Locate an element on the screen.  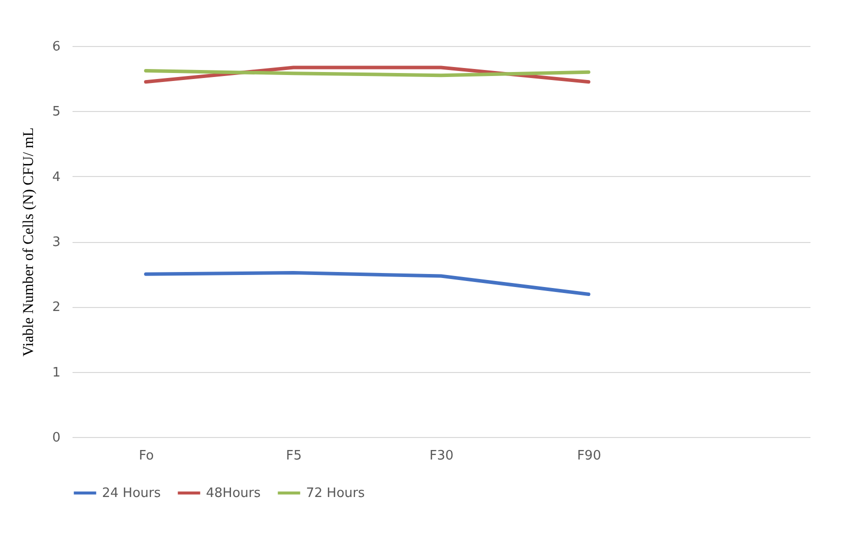
x-tick-label: F5 is located at coordinates (294, 456).